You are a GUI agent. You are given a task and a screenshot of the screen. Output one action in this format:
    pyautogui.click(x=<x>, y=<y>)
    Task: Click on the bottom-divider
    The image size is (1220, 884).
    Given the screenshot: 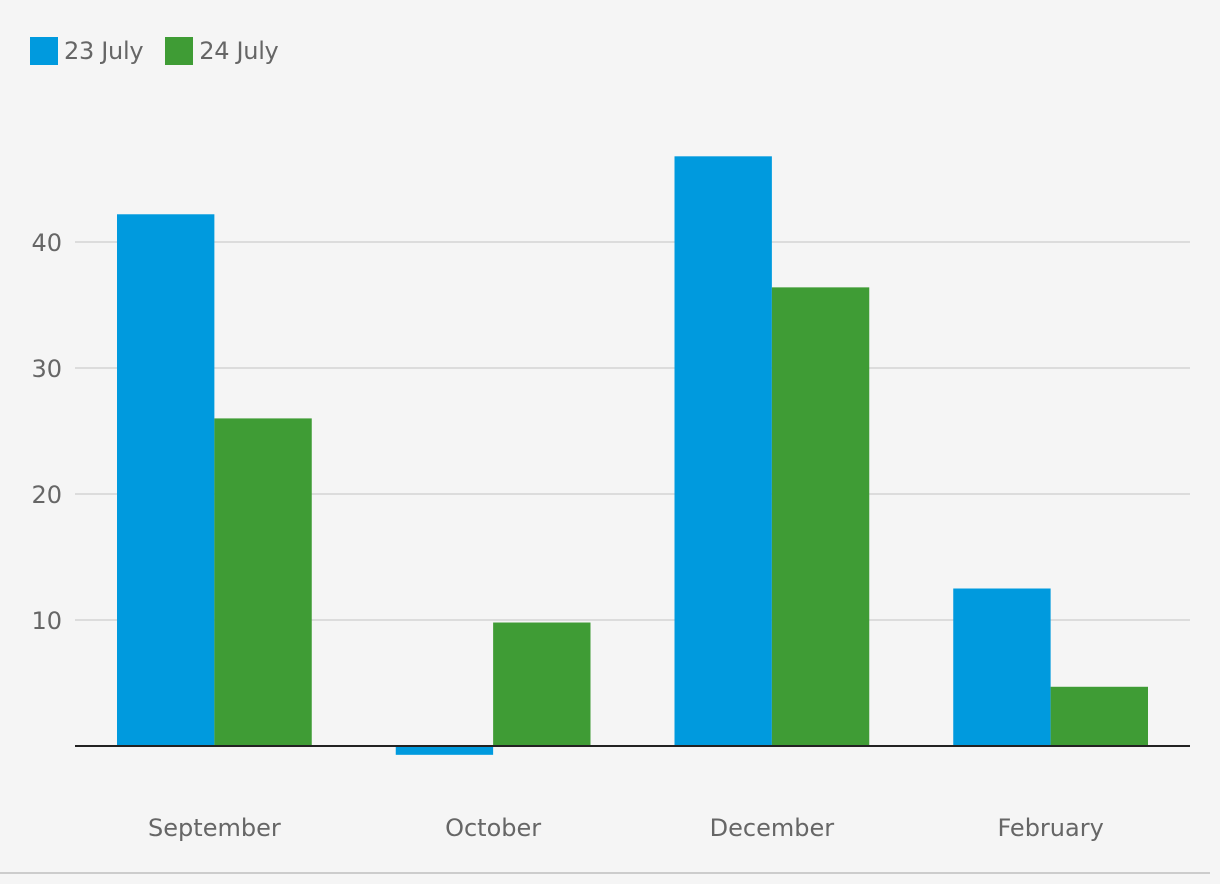 What is the action you would take?
    pyautogui.click(x=605, y=873)
    